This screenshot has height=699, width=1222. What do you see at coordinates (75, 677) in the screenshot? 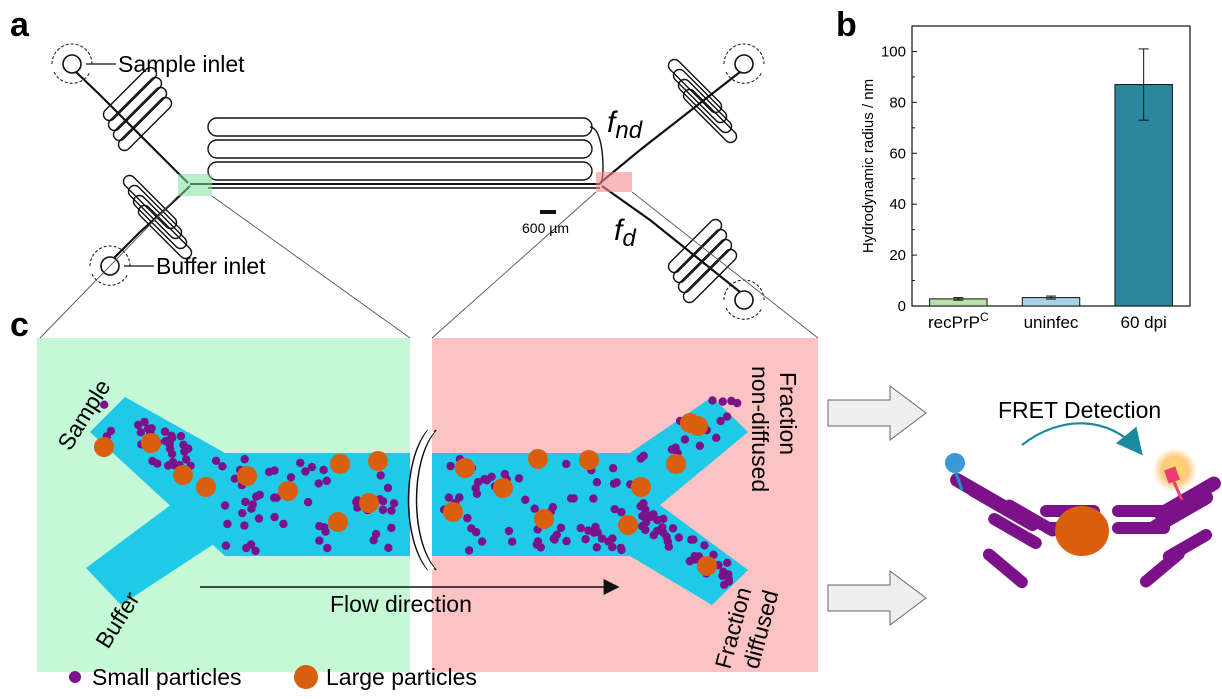
I see `legend-small-particle-marker` at bounding box center [75, 677].